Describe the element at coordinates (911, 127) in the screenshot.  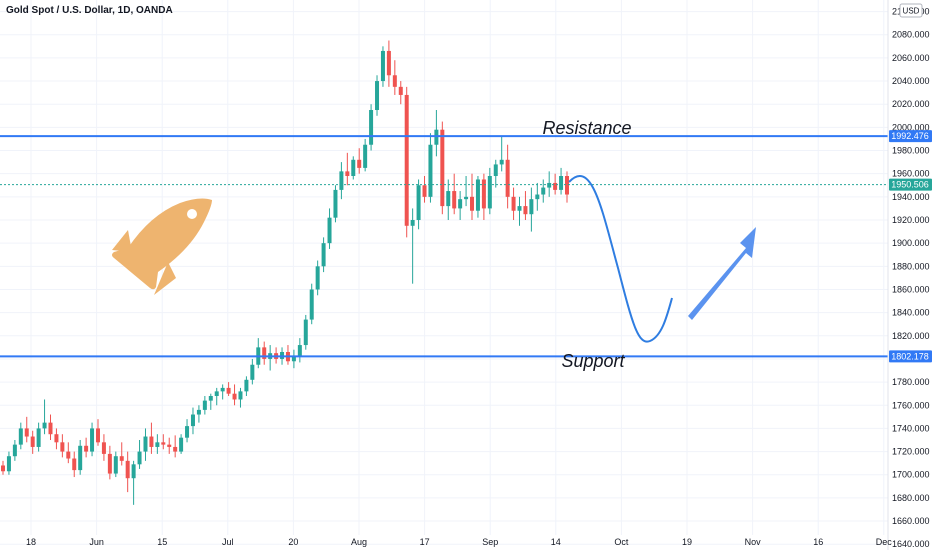
I see `y-tick-label: 2000.000` at that location.